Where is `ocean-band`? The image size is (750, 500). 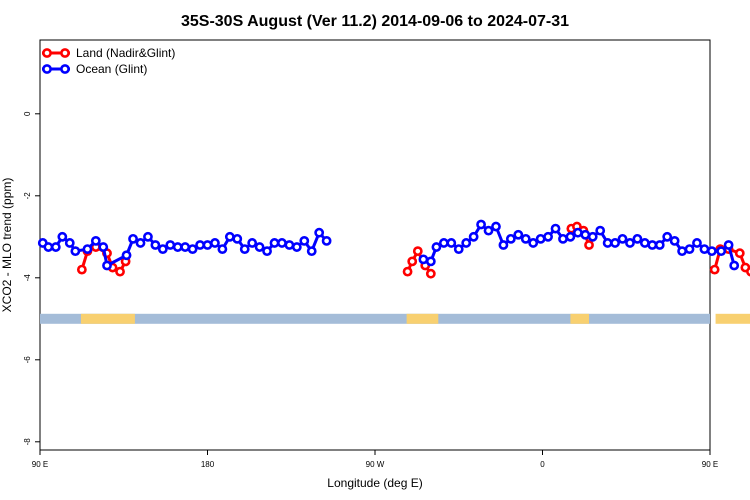 ocean-band is located at coordinates (375, 318).